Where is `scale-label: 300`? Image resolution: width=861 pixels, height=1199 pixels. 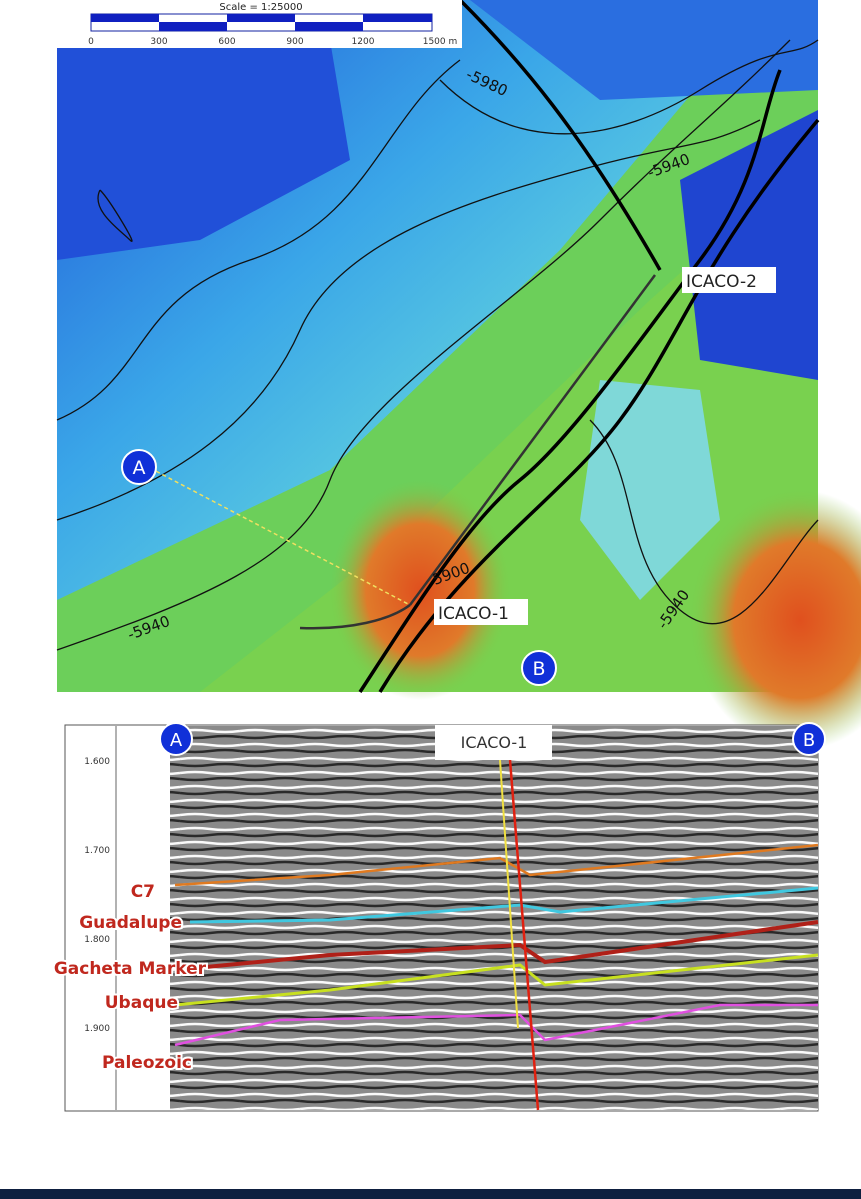
scale-label: 300 is located at coordinates (158, 42).